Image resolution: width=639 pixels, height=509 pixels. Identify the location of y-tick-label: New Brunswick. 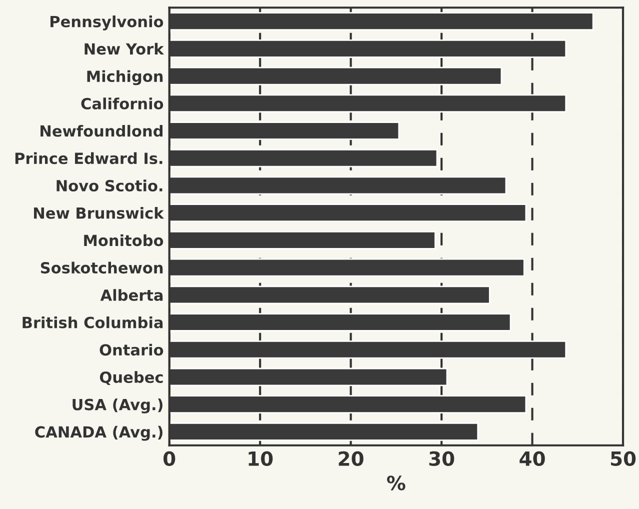
(99, 213).